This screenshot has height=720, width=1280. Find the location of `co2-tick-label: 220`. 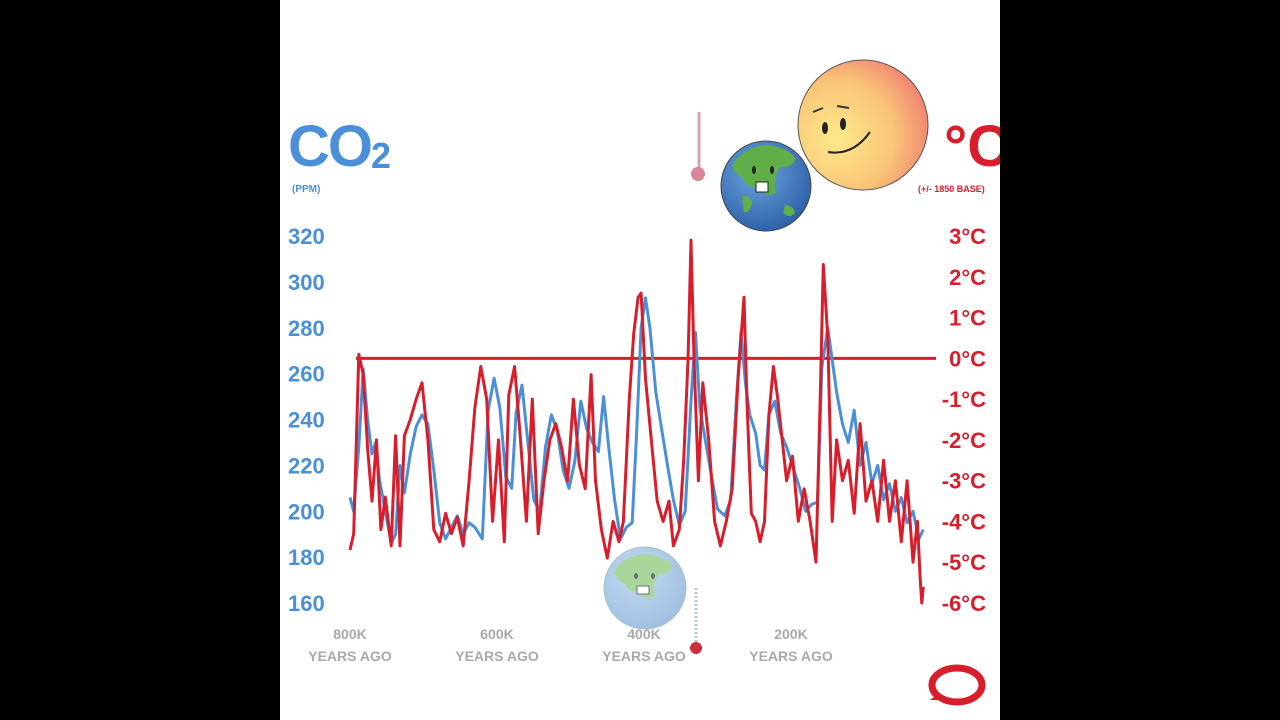

co2-tick-label: 220 is located at coordinates (306, 465).